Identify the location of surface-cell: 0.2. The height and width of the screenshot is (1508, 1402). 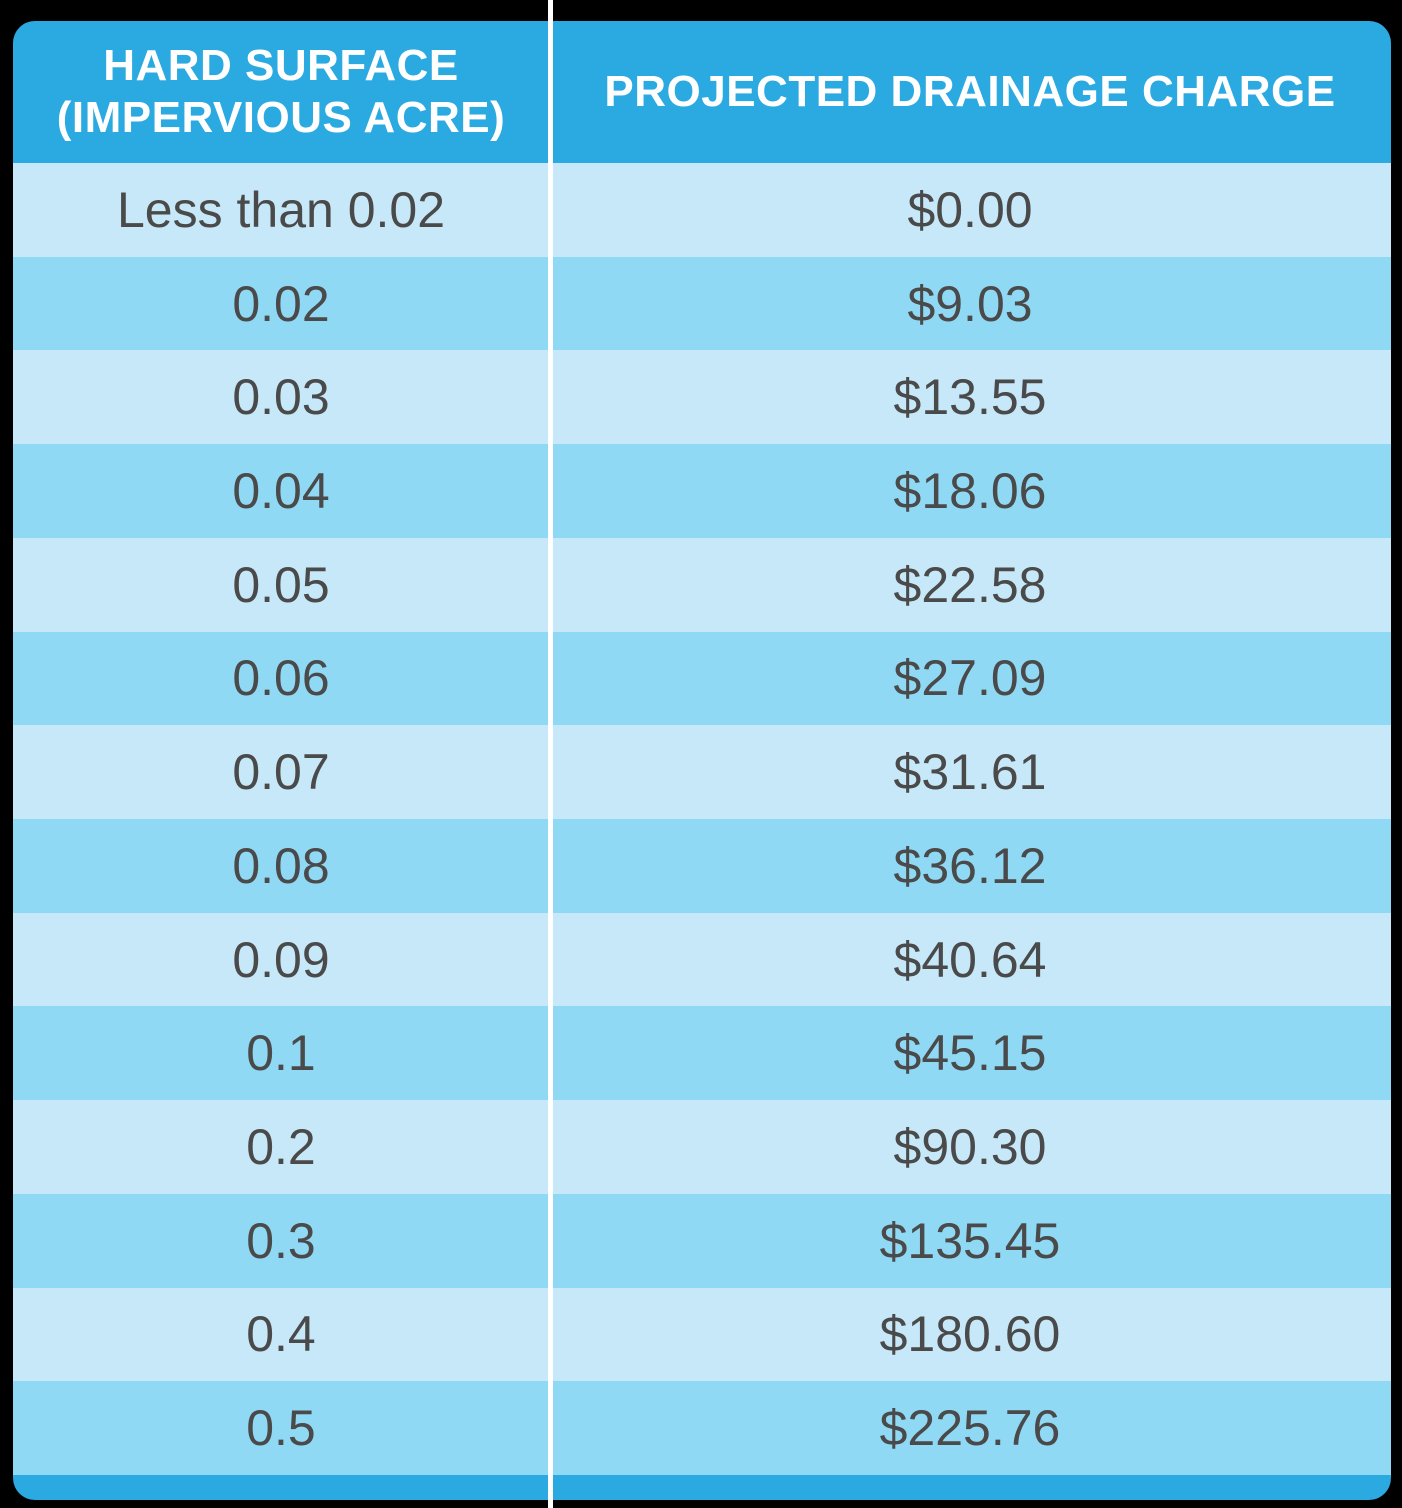
(281, 1147).